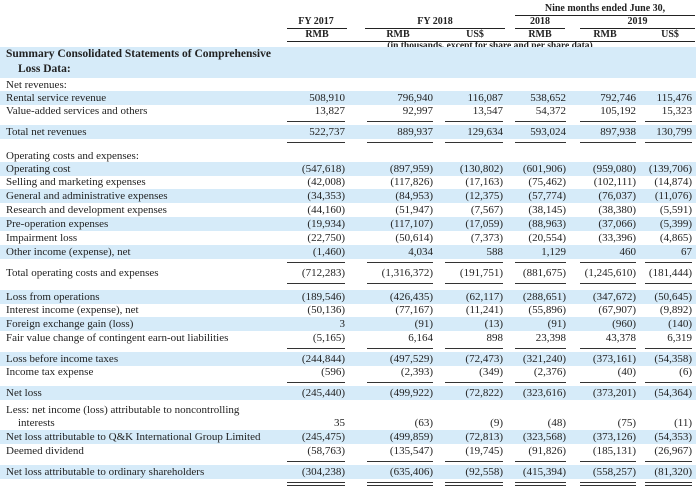 Image resolution: width=700 pixels, height=504 pixels. I want to click on y2019-header: 2019, so click(637, 21).